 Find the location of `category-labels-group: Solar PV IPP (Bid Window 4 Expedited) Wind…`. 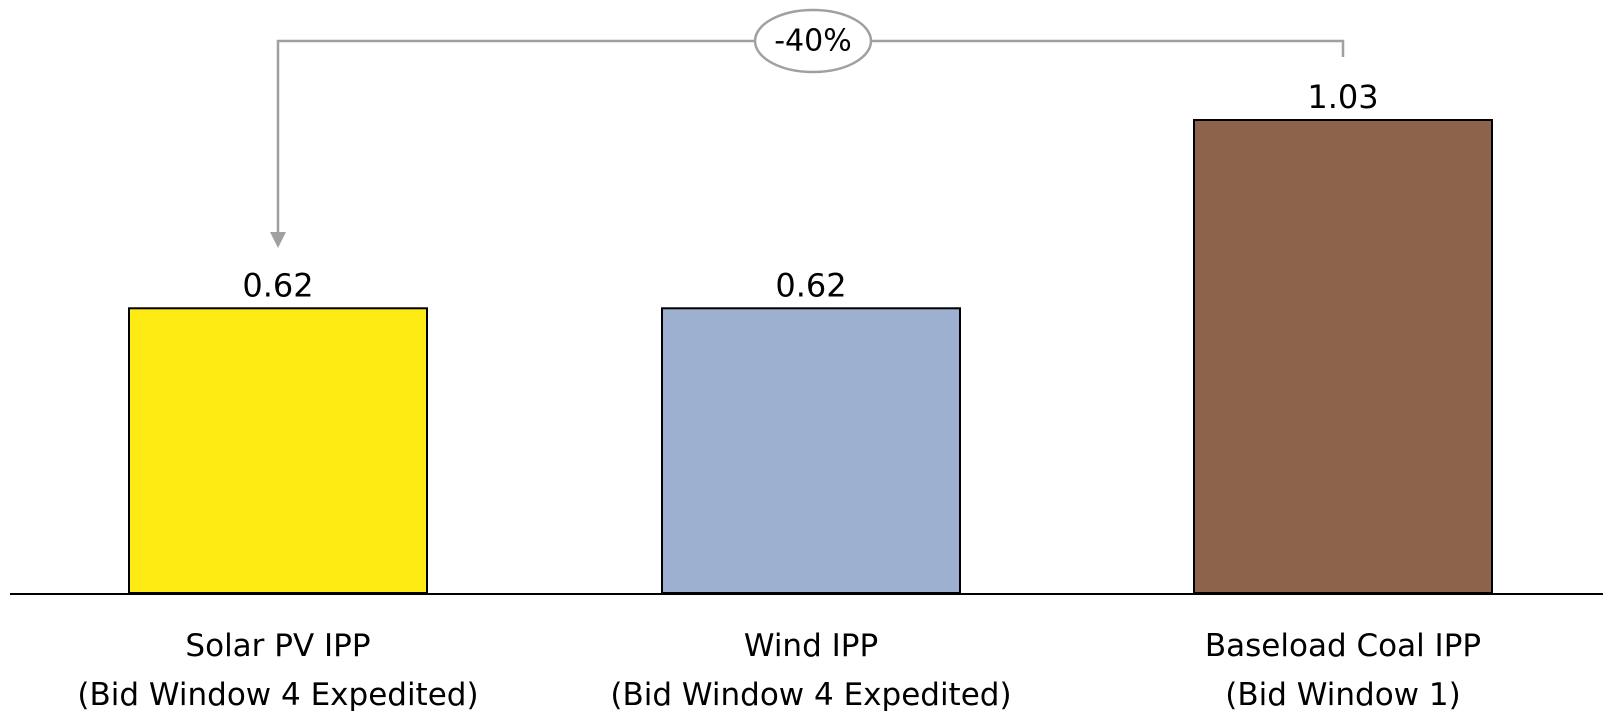

category-labels-group: Solar PV IPP (Bid Window 4 Expedited) Wind… is located at coordinates (779, 669).